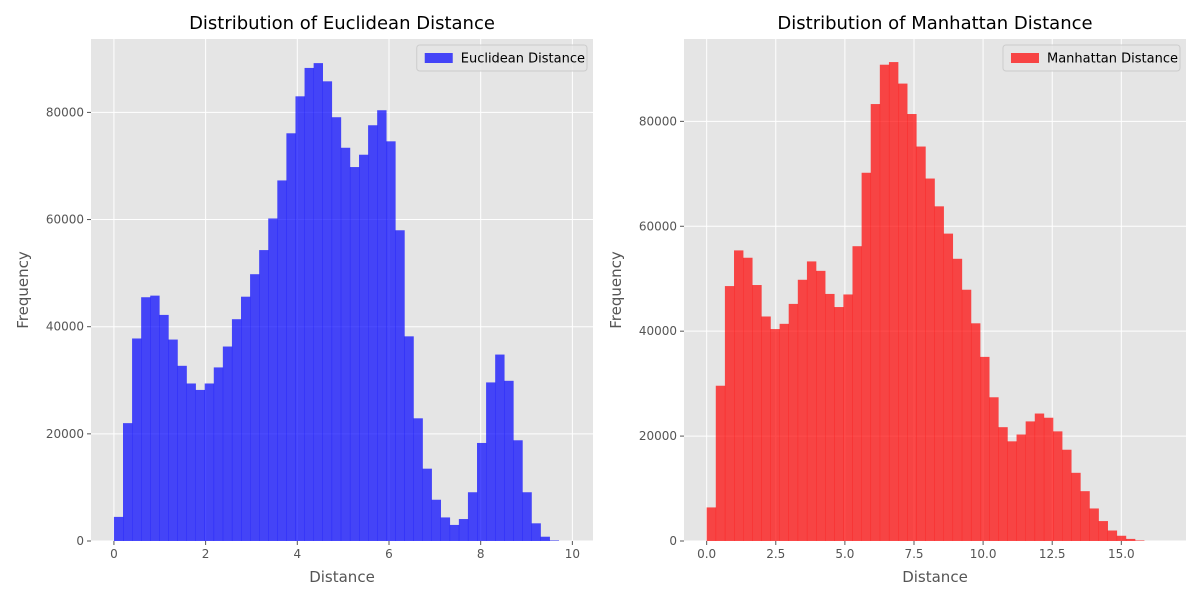 The image size is (1200, 600). I want to click on x-tick-label: 0, so click(114, 554).